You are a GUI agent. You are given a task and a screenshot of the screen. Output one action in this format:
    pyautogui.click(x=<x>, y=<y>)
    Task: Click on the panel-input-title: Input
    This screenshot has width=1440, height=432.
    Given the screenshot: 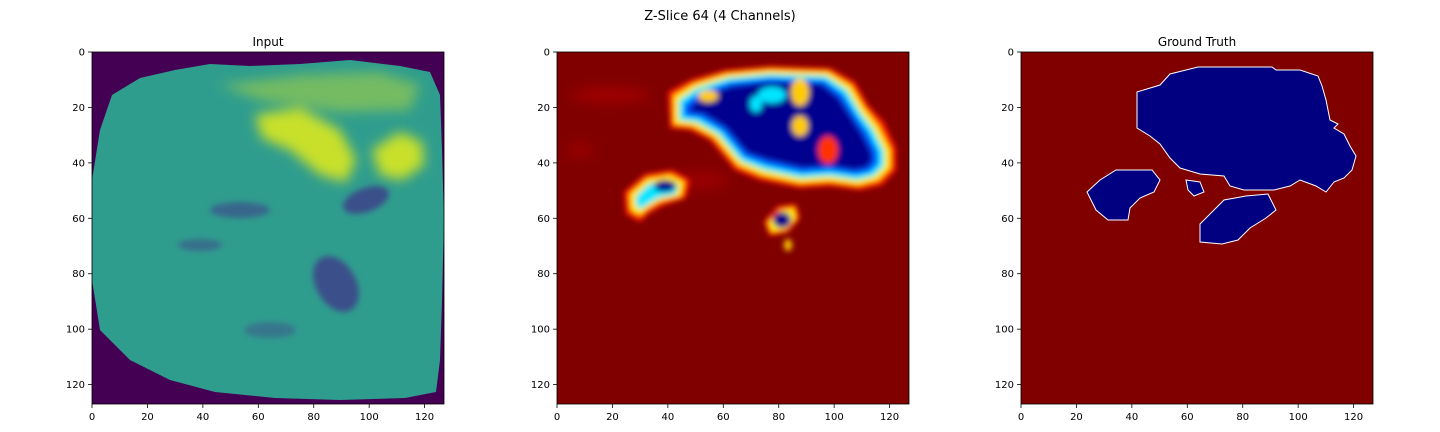 What is the action you would take?
    pyautogui.click(x=267, y=42)
    